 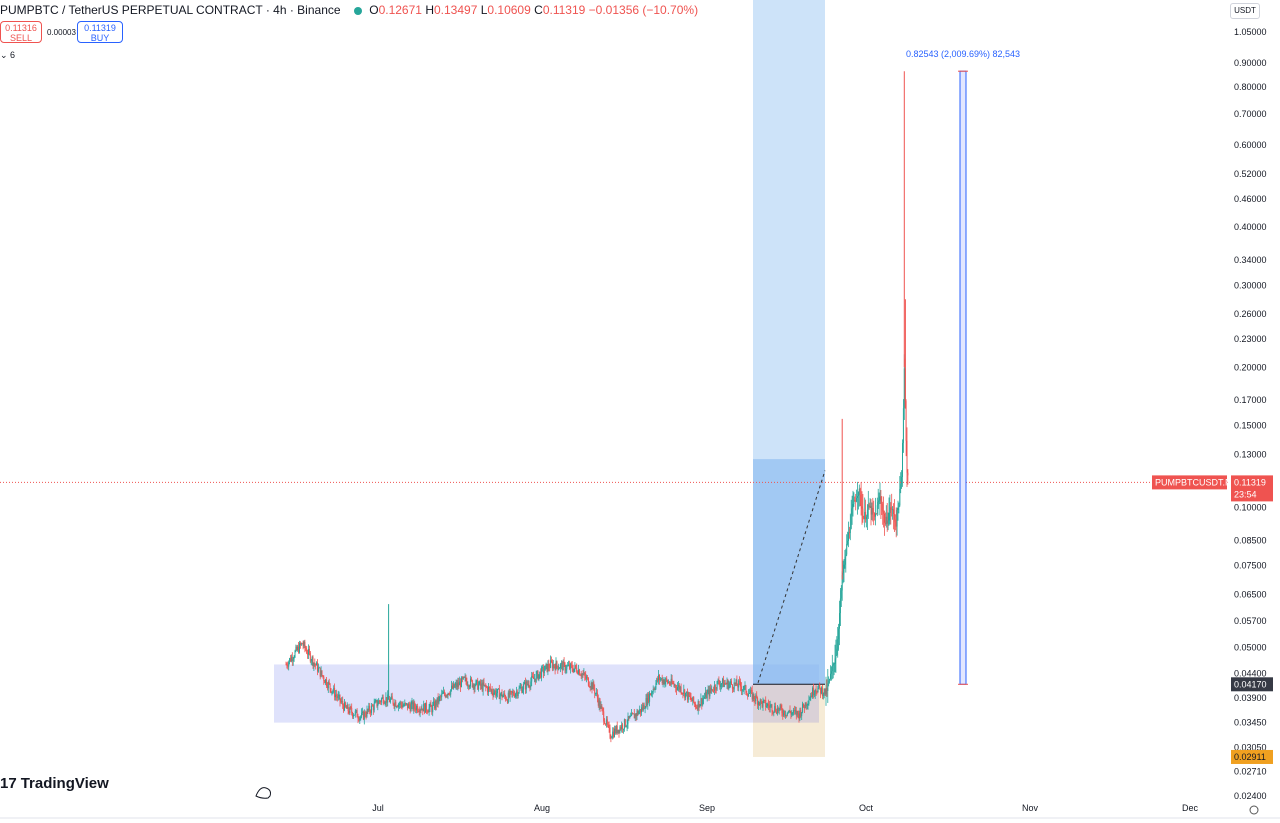 What do you see at coordinates (1250, 285) in the screenshot?
I see `y-tick-label: 0.30000` at bounding box center [1250, 285].